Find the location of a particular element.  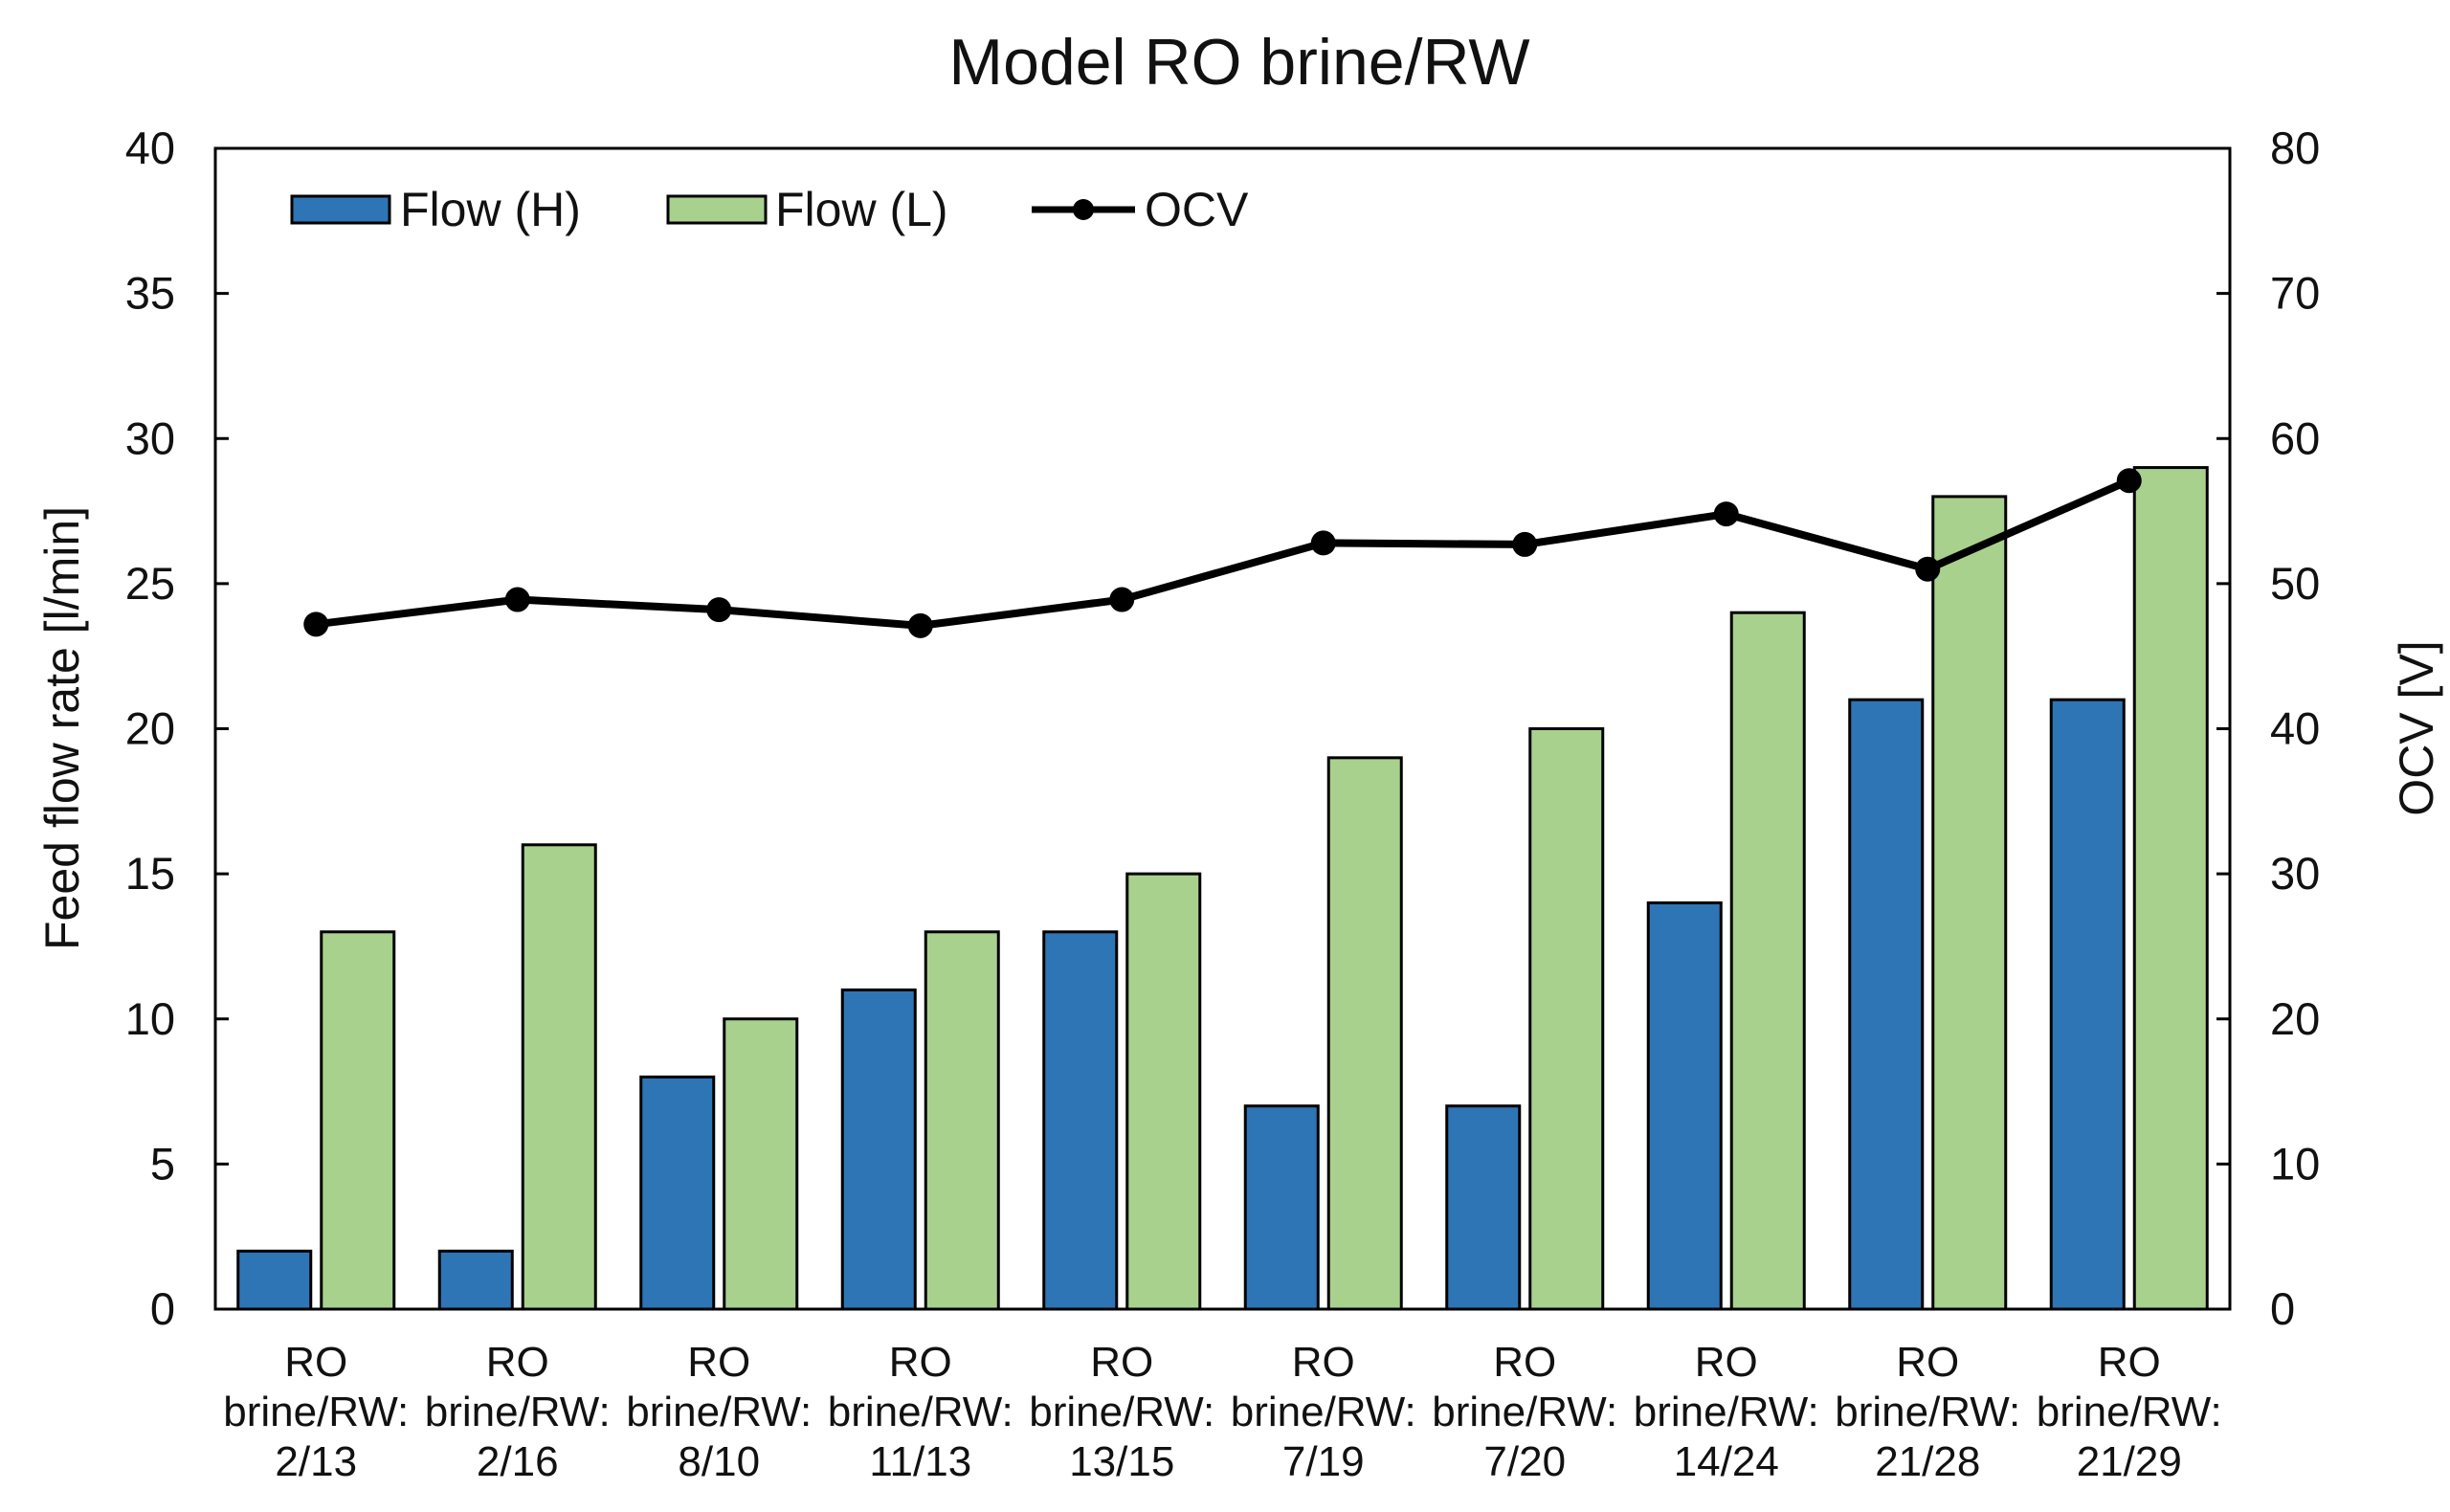

y-tick-label-8: 40 is located at coordinates (150, 147).